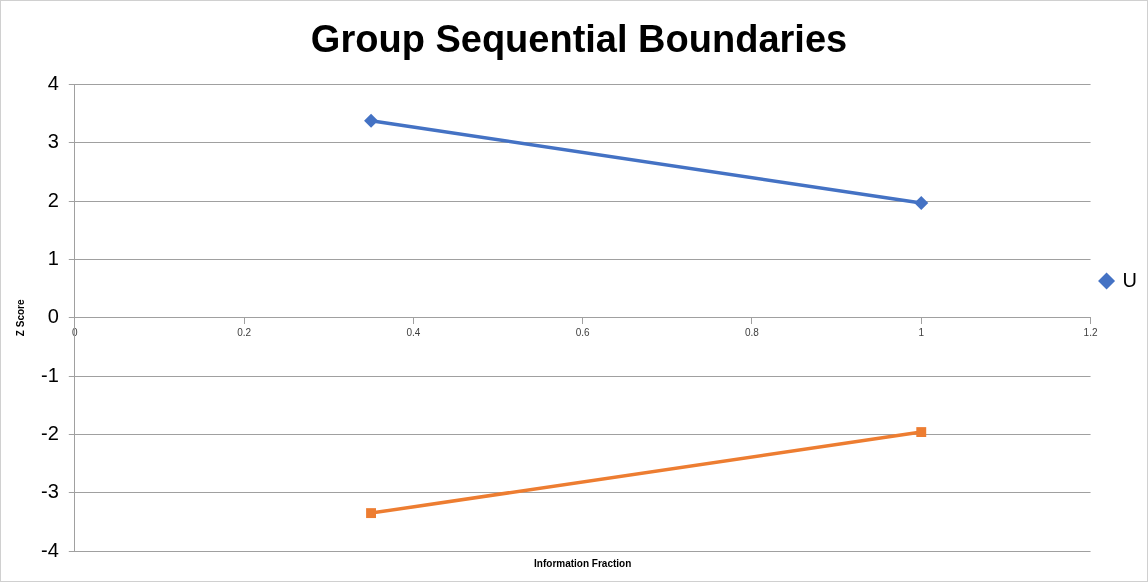 Image resolution: width=1148 pixels, height=582 pixels. What do you see at coordinates (413, 332) in the screenshot?
I see `x-tick-label: 0.4` at bounding box center [413, 332].